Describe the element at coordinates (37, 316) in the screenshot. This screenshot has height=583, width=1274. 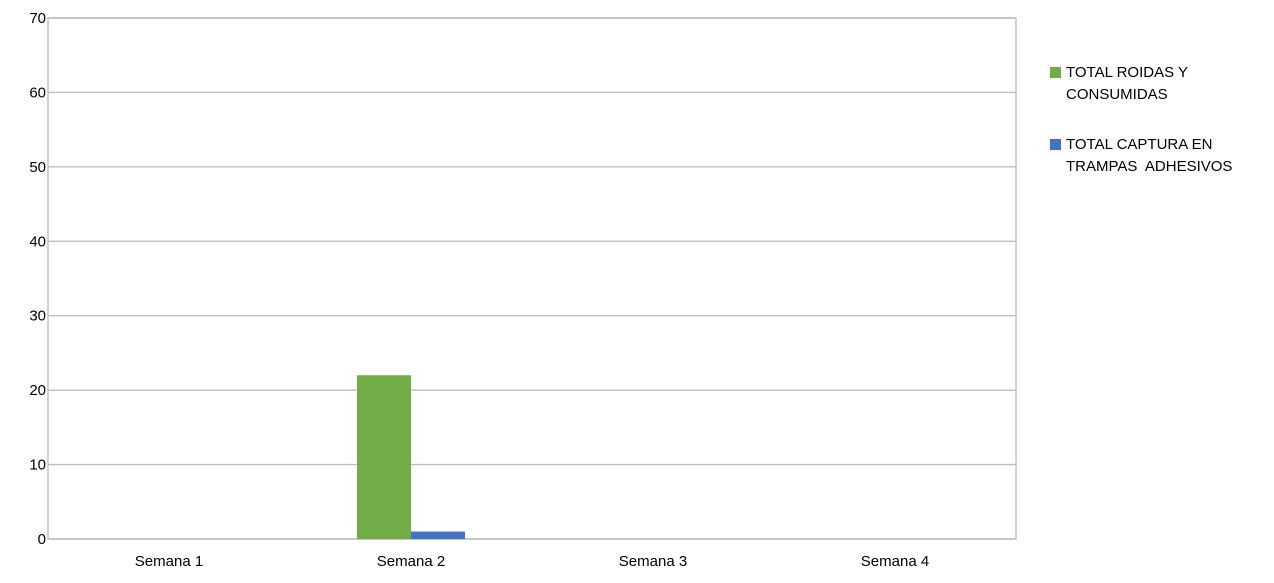
I see `y-tick-label: 30` at that location.